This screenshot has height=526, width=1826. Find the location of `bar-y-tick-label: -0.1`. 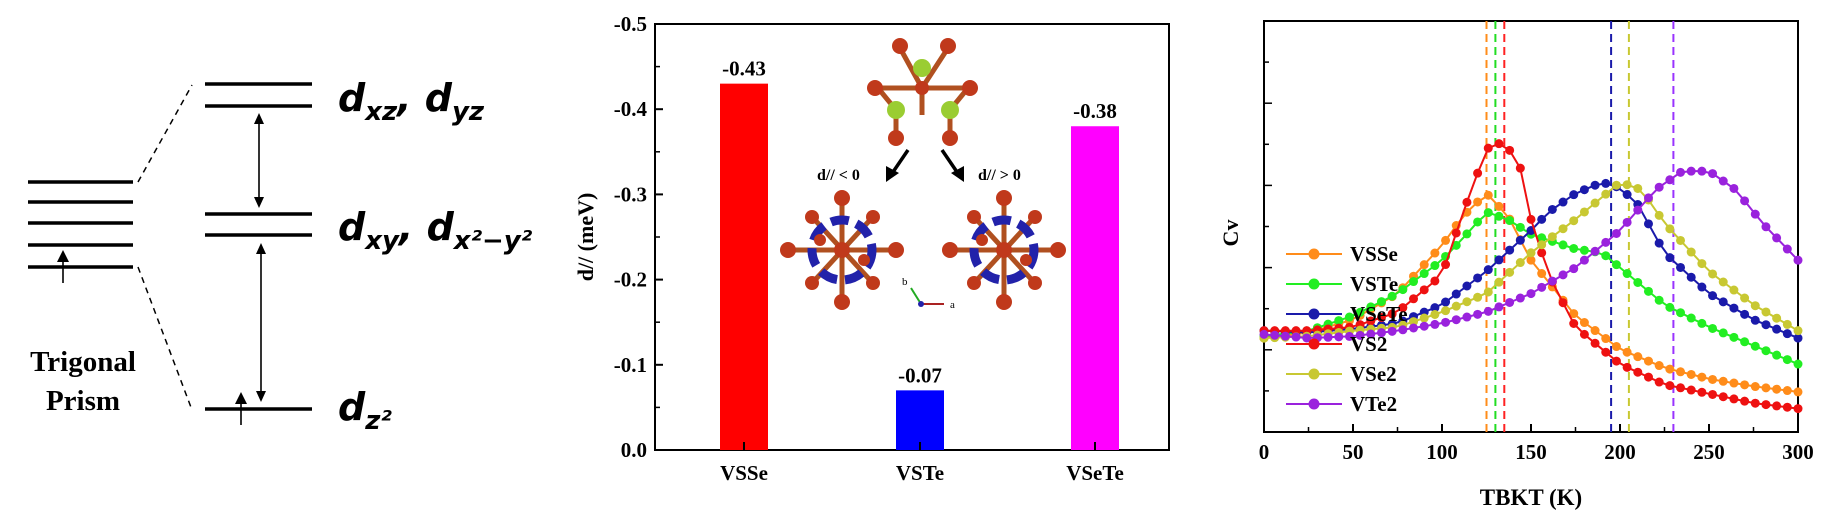

bar-y-tick-label: -0.1 is located at coordinates (630, 365).